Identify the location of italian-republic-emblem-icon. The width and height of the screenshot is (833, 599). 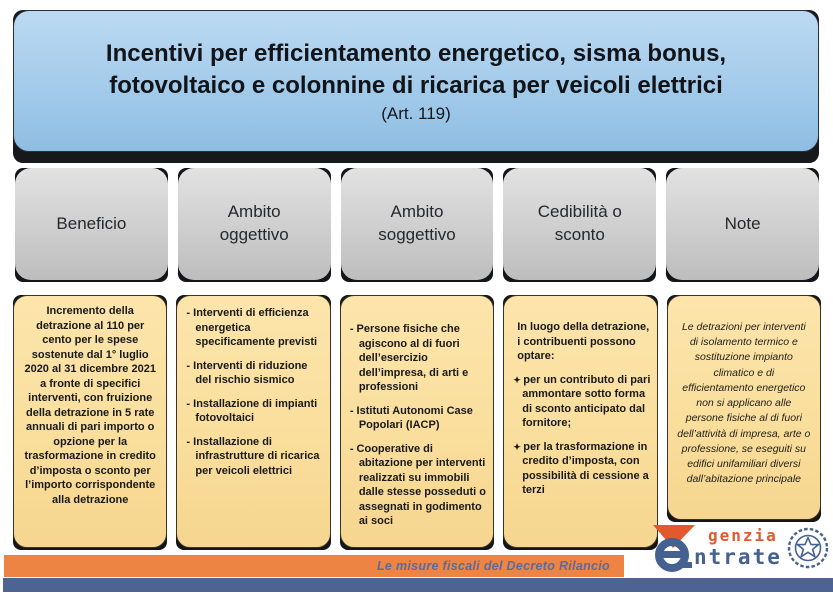
(808, 548).